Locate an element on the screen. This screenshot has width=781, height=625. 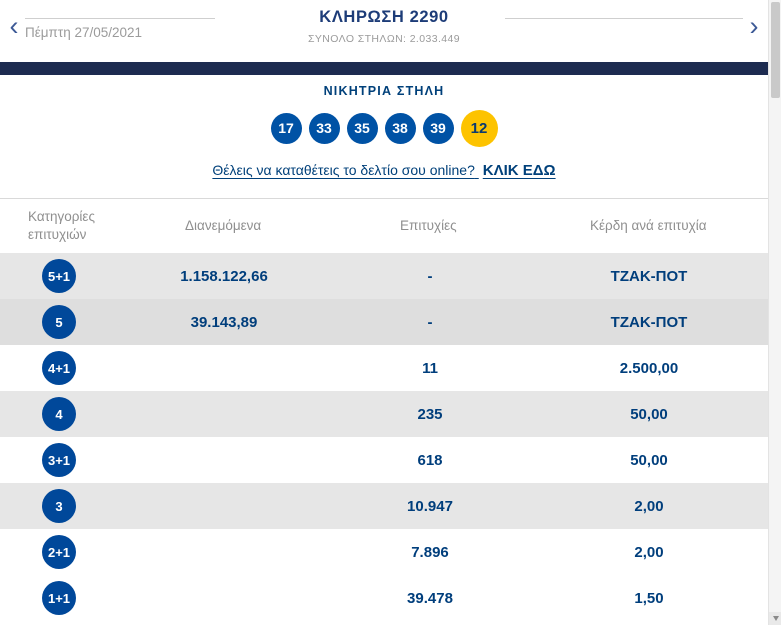
distributed-value: 39.143,89 is located at coordinates (224, 322).